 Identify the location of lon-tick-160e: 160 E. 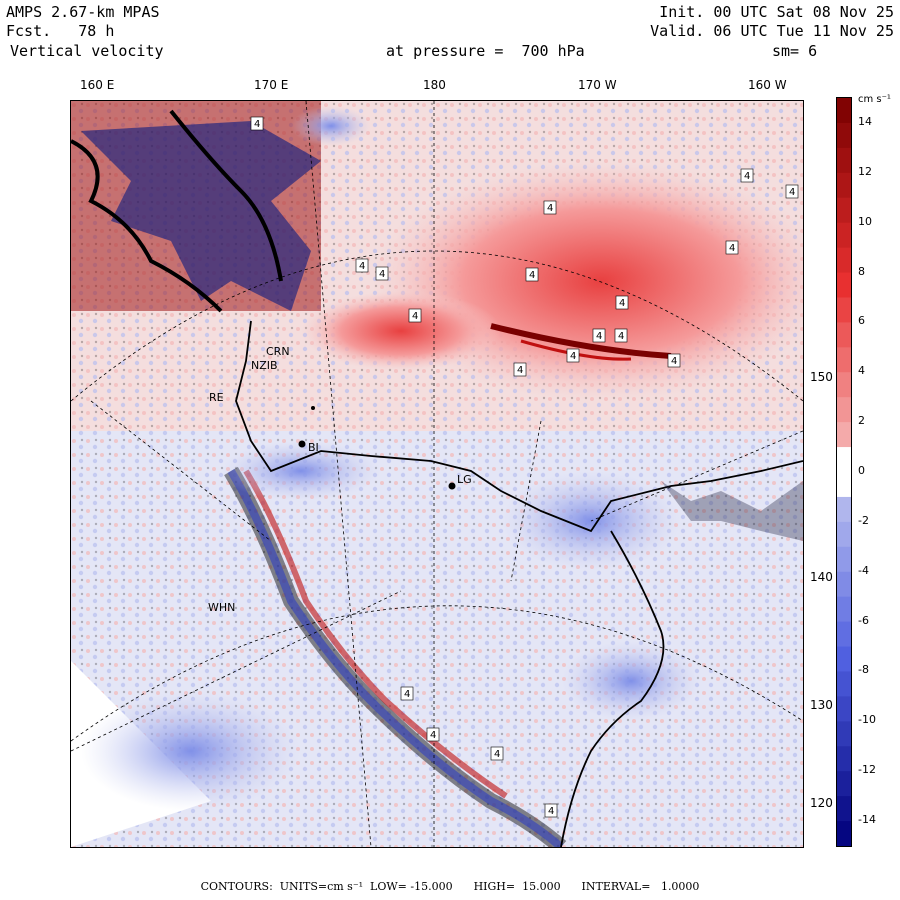
(97, 85).